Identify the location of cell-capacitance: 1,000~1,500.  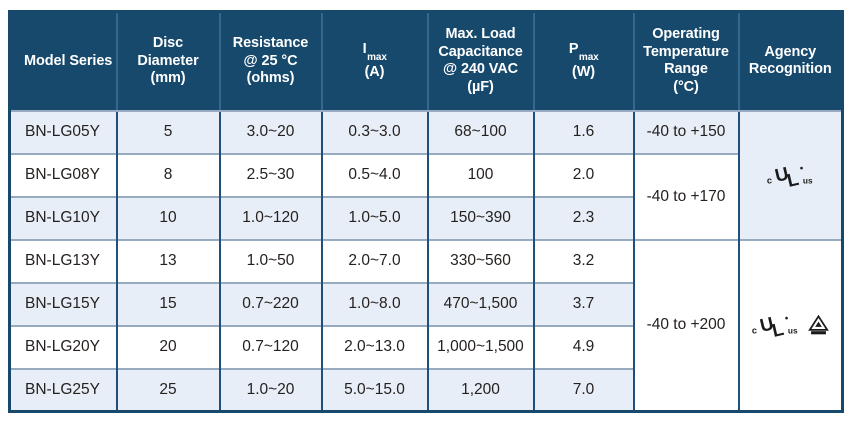
(480, 346).